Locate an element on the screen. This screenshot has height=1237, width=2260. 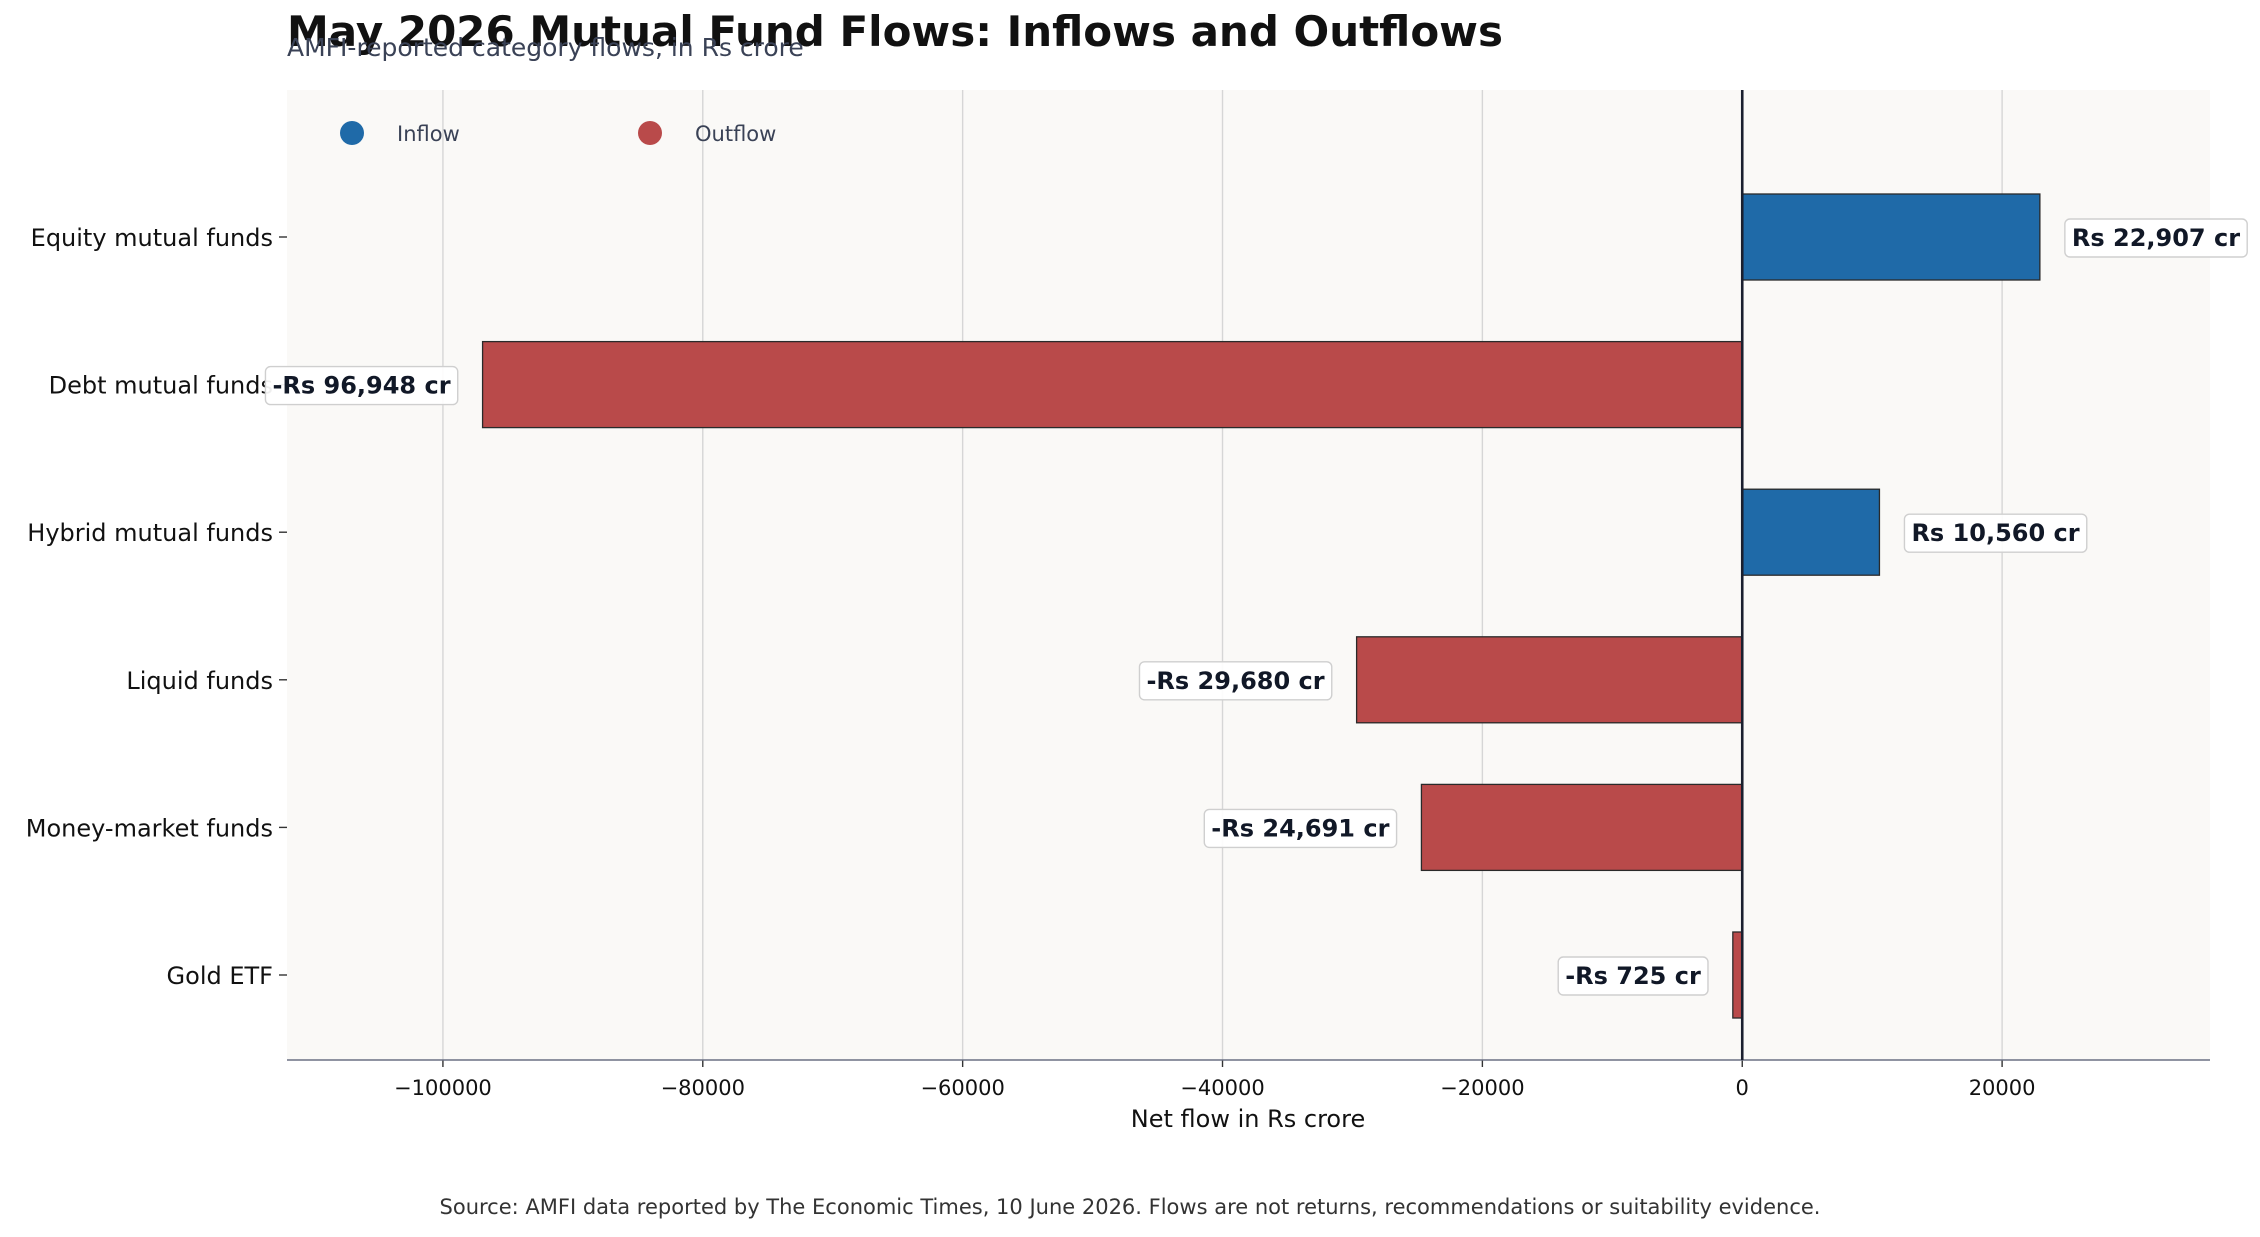
data-label-text: Rs 10,560 cr is located at coordinates (1995, 533).